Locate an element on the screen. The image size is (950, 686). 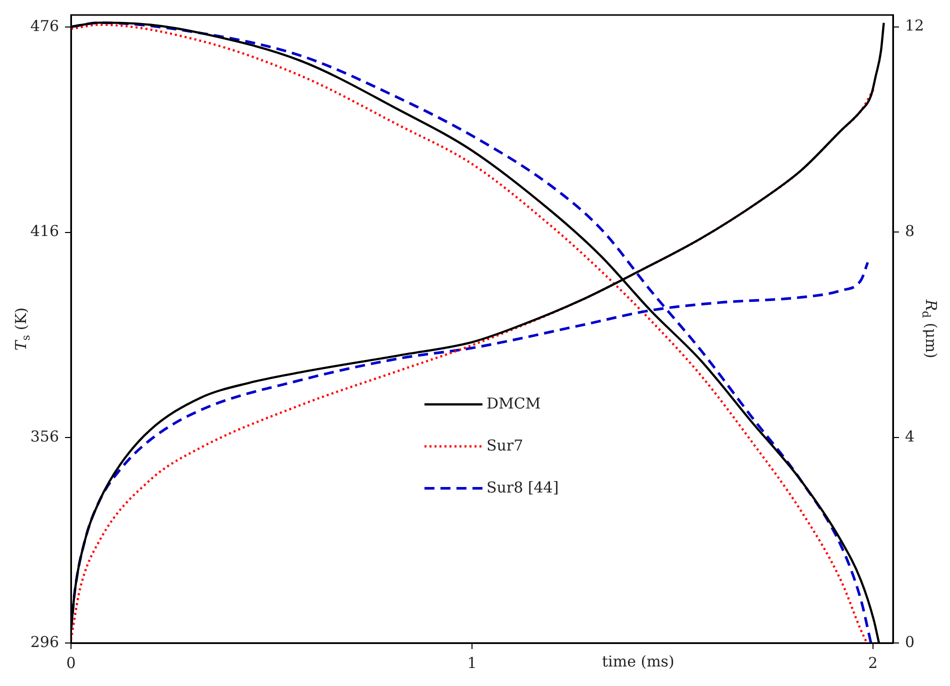
y-tick-label: 296 is located at coordinates (44, 641).